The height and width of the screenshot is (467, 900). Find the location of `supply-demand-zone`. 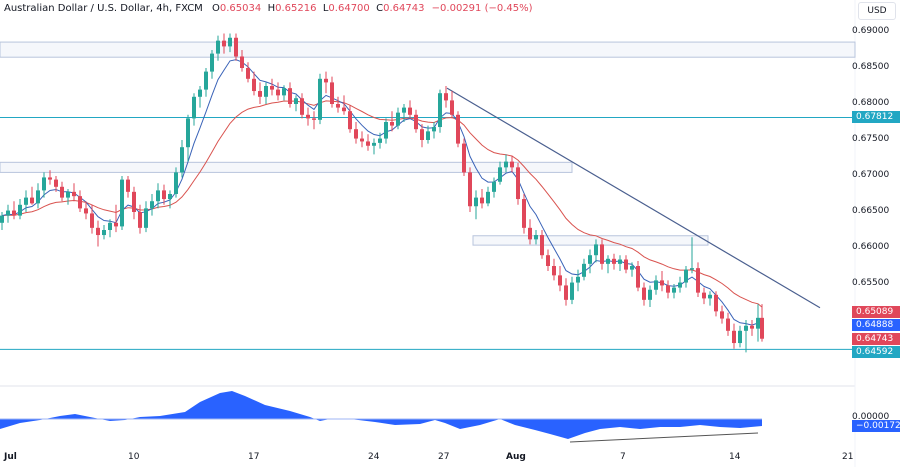

supply-demand-zone is located at coordinates (428, 49).